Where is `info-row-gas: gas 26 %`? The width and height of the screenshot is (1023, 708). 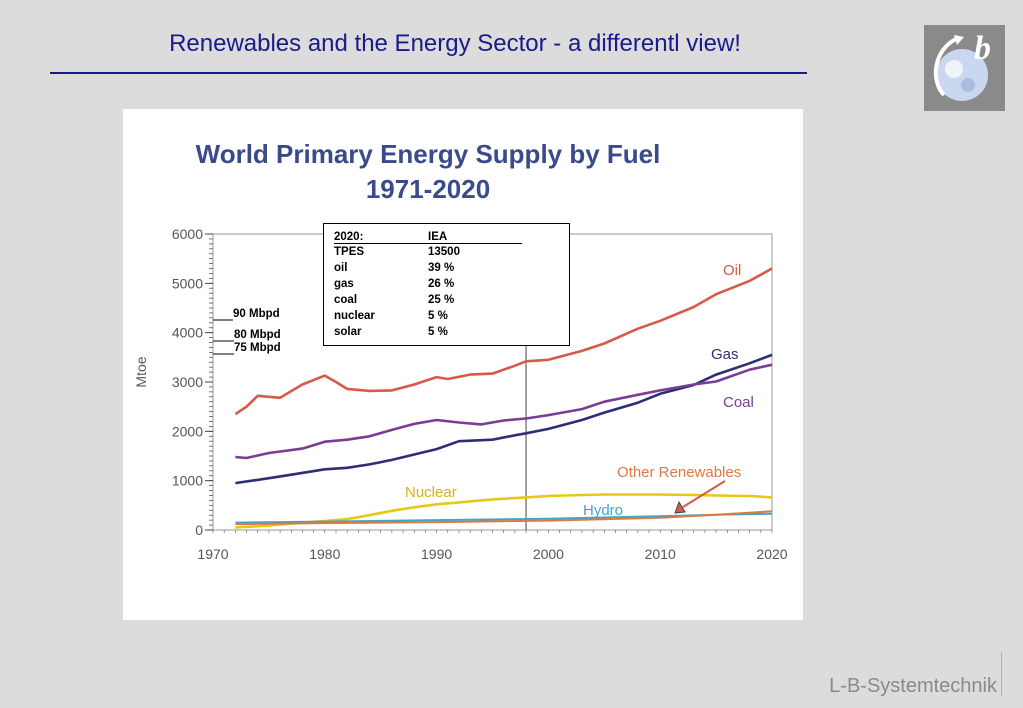
info-row-gas: gas 26 % is located at coordinates (429, 286).